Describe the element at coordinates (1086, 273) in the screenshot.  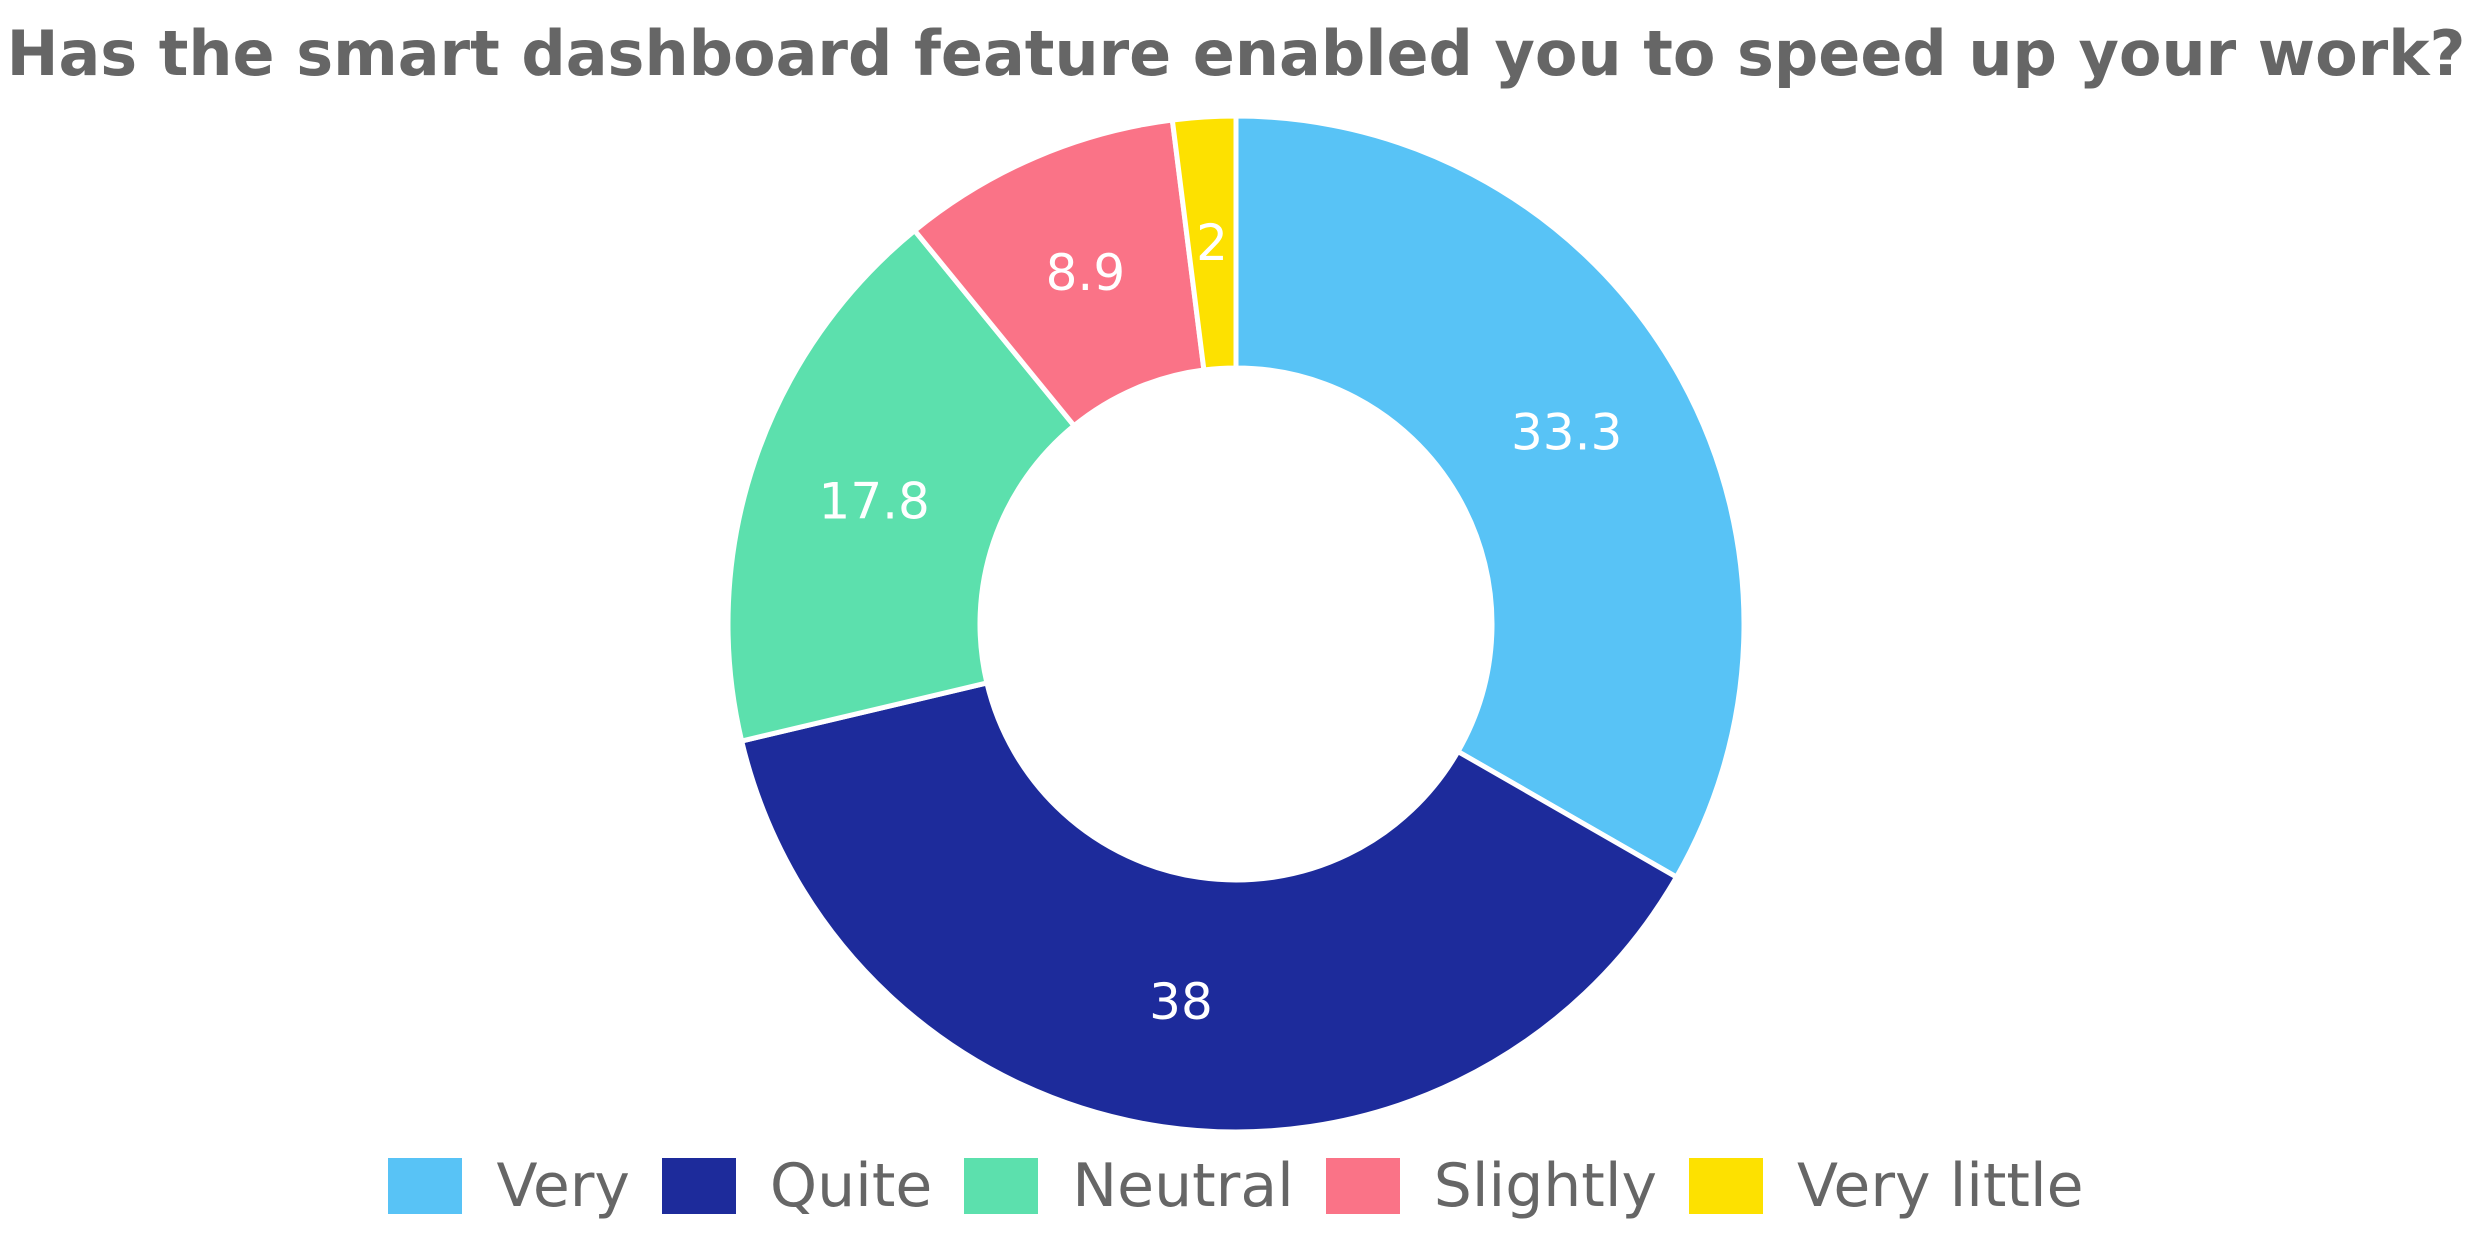
I see `data-label-slightly: 8.9` at that location.